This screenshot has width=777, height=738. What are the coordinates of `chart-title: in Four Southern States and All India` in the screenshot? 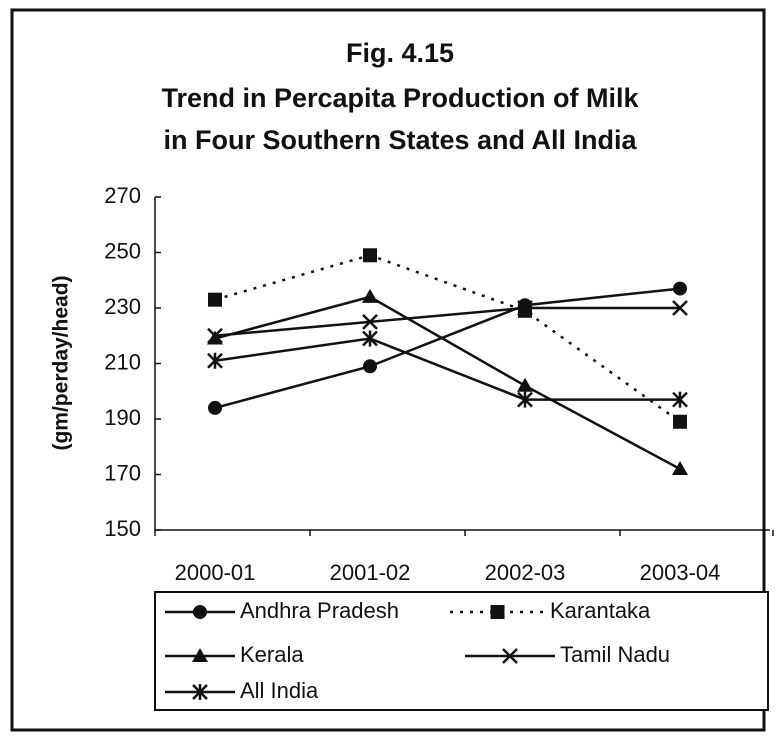 It's located at (400, 140).